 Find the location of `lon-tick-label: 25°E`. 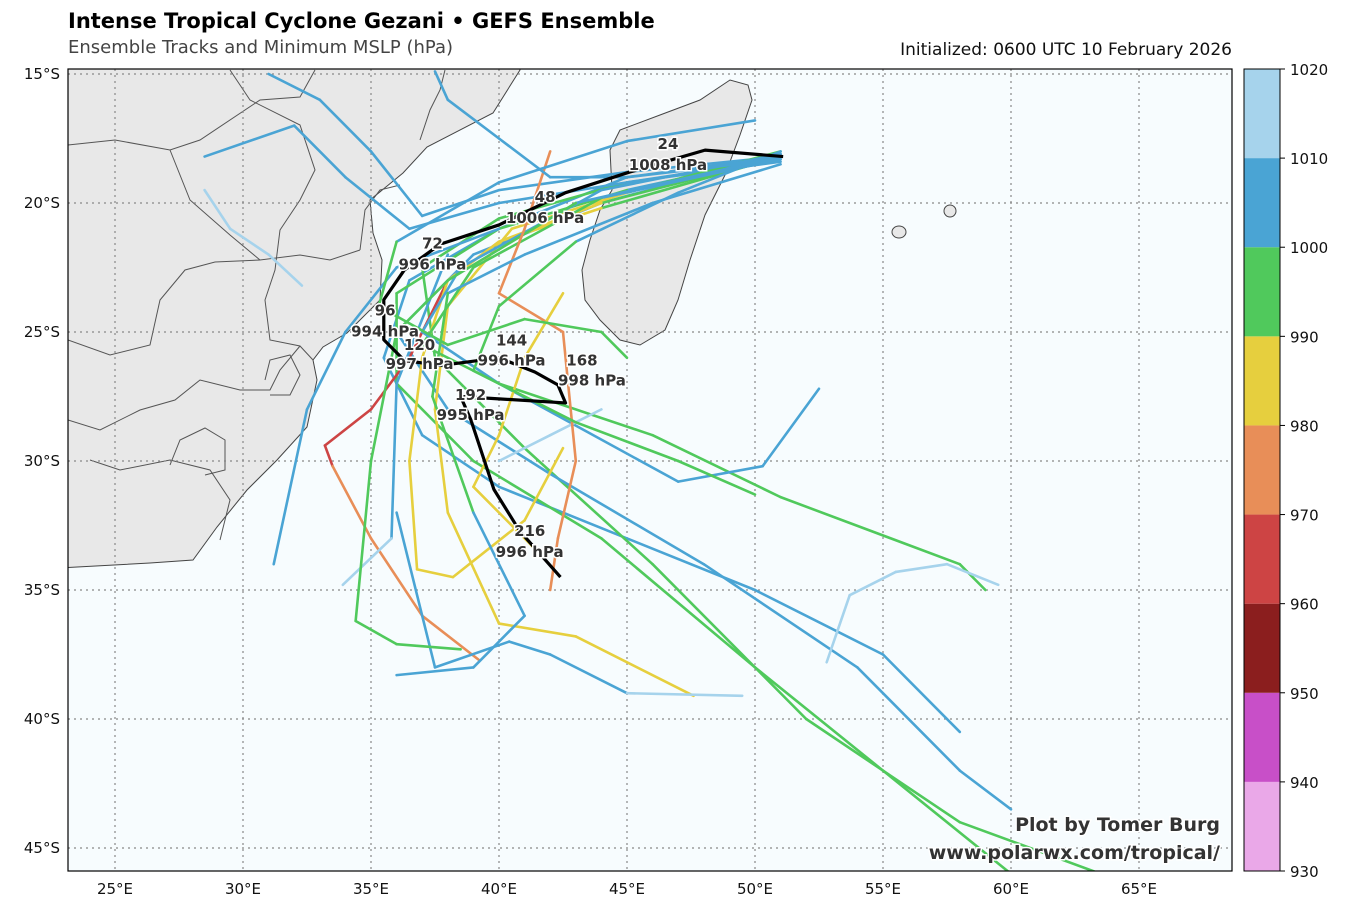

lon-tick-label: 25°E is located at coordinates (115, 889).